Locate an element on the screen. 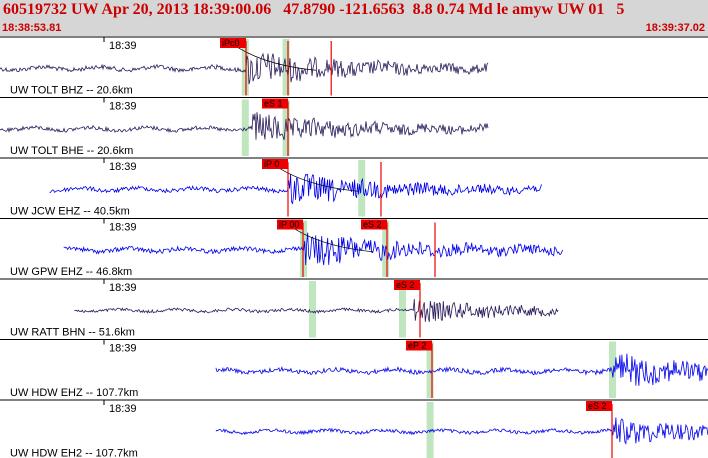 This screenshot has width=708, height=458. pick-label: eS 1 is located at coordinates (273, 104).